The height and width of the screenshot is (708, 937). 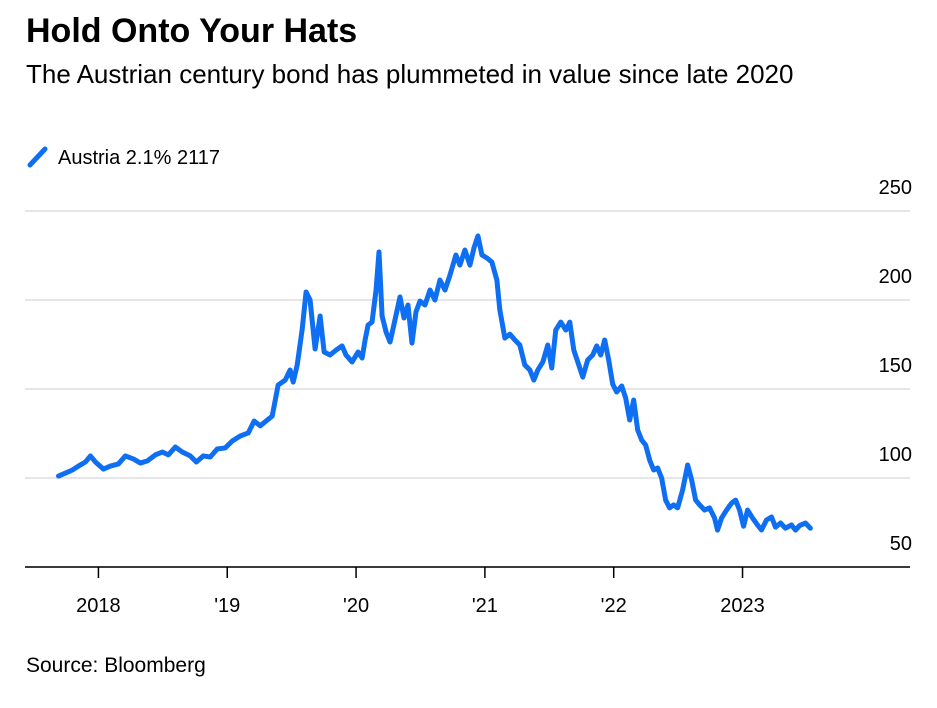 What do you see at coordinates (895, 455) in the screenshot?
I see `y-tick-label: 100` at bounding box center [895, 455].